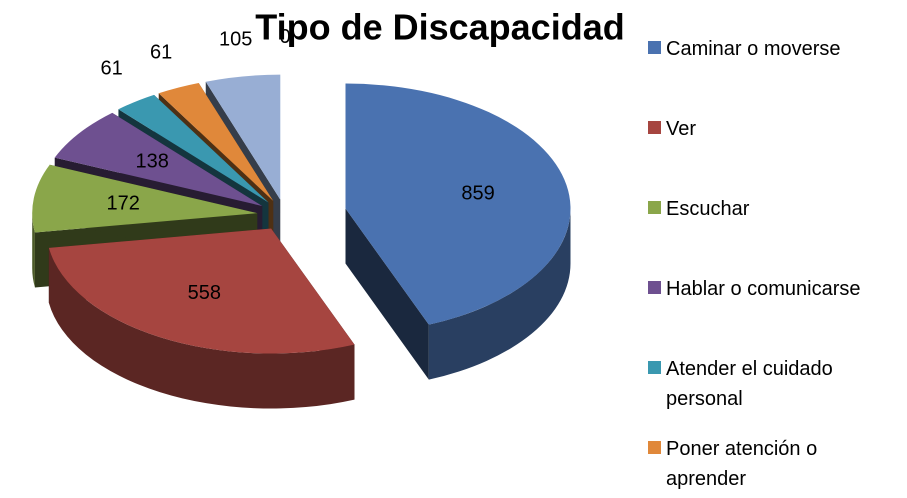  I want to click on value-label: 558, so click(204, 293).